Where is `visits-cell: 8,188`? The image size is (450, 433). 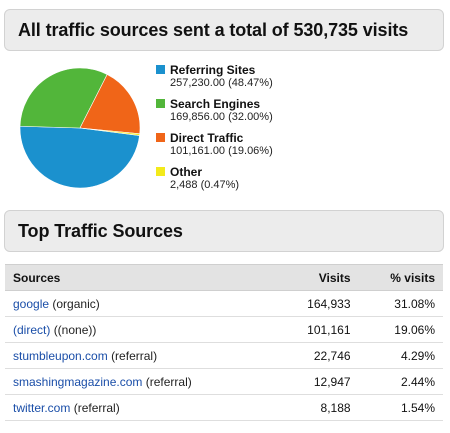
visits-cell: 8,188 is located at coordinates (317, 407).